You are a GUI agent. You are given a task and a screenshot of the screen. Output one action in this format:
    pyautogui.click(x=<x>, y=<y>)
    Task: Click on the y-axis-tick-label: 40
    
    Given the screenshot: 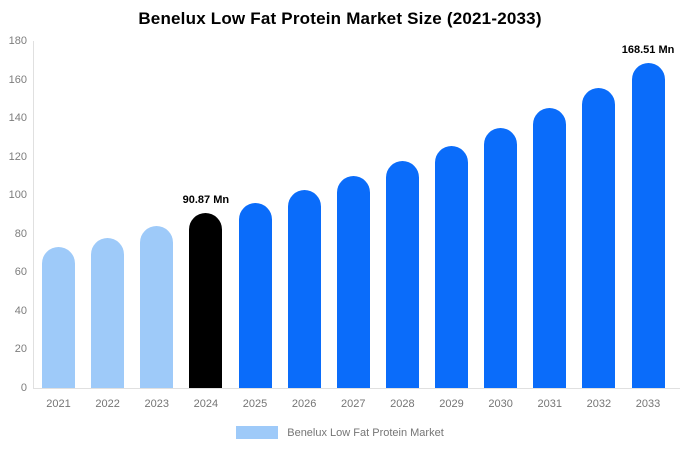 What is the action you would take?
    pyautogui.click(x=20, y=310)
    